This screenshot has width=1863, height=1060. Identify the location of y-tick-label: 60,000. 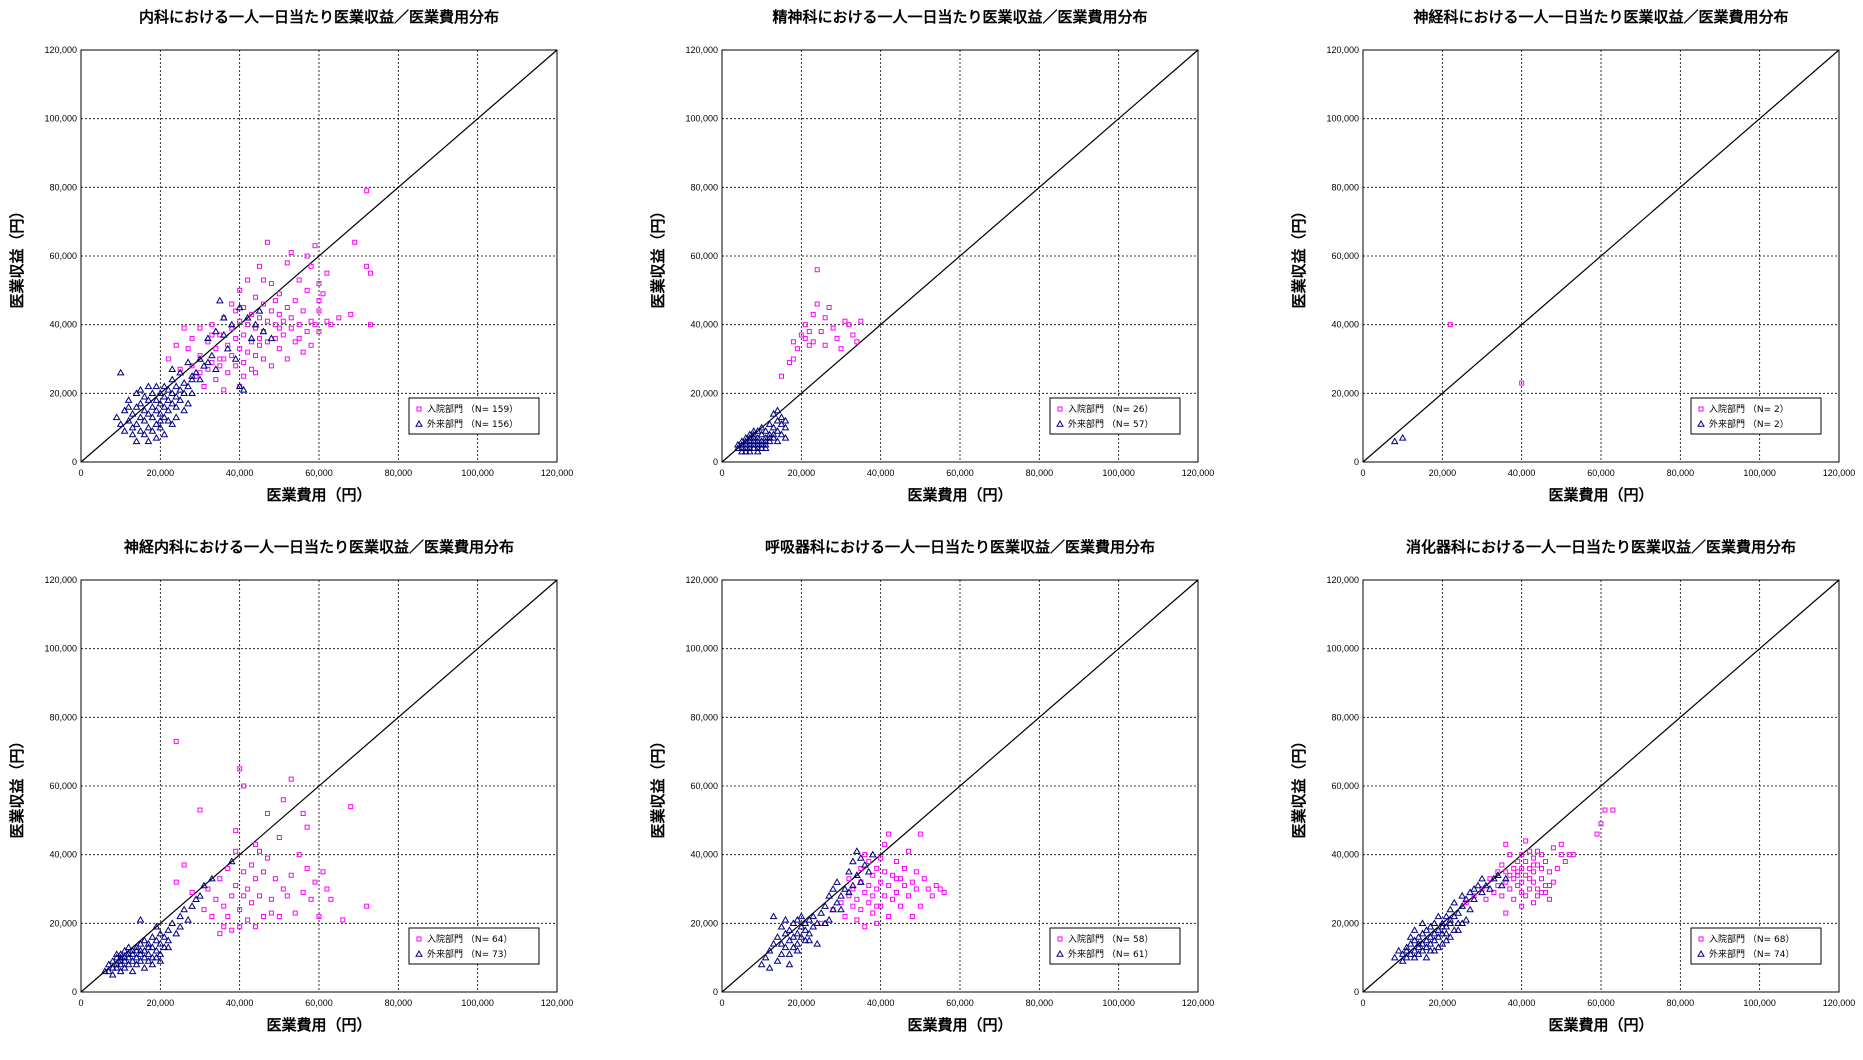
(63, 256).